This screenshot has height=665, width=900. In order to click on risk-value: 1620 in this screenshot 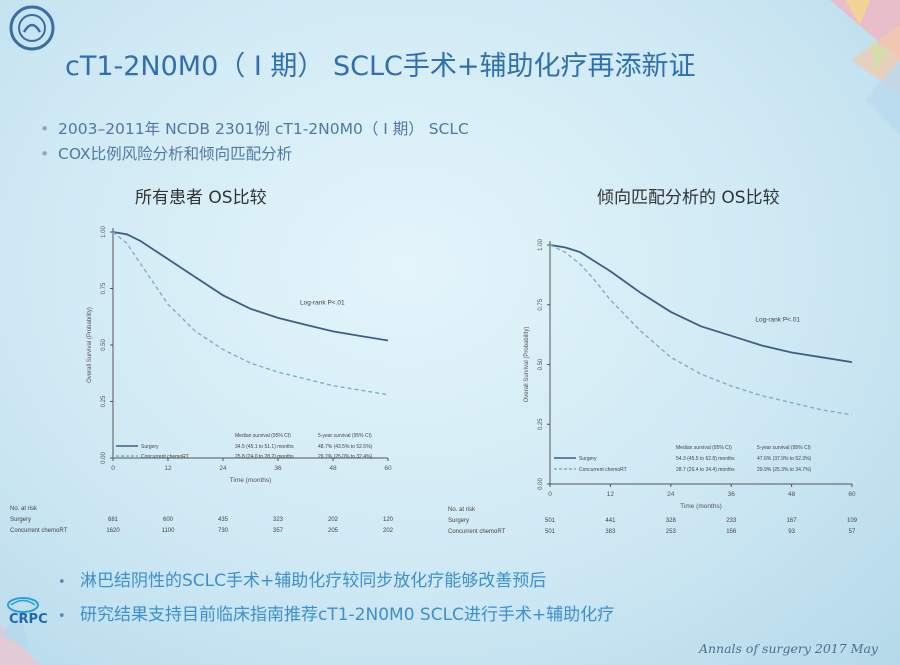, I will do `click(113, 531)`.